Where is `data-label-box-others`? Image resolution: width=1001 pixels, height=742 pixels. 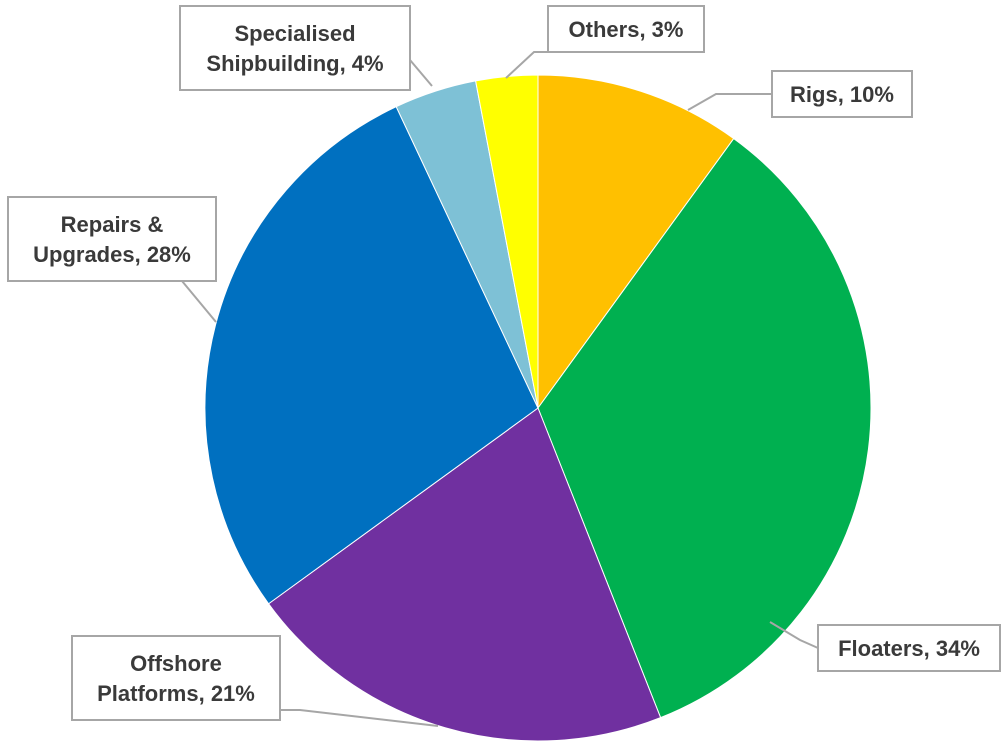
data-label-box-others is located at coordinates (626, 29).